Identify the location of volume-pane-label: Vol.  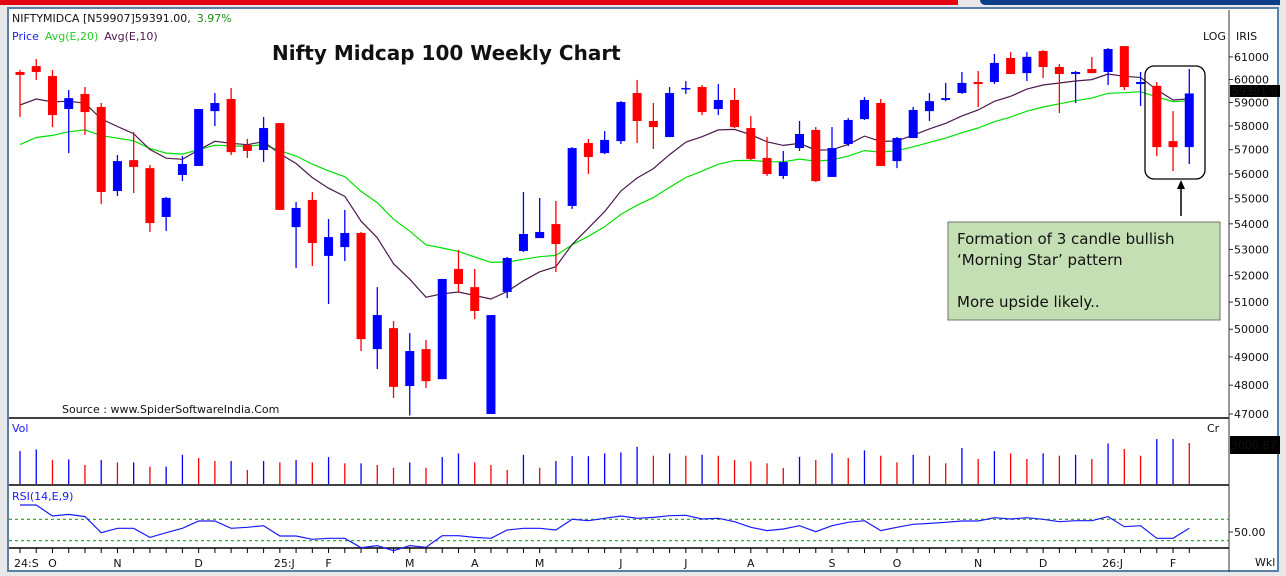
(20, 428).